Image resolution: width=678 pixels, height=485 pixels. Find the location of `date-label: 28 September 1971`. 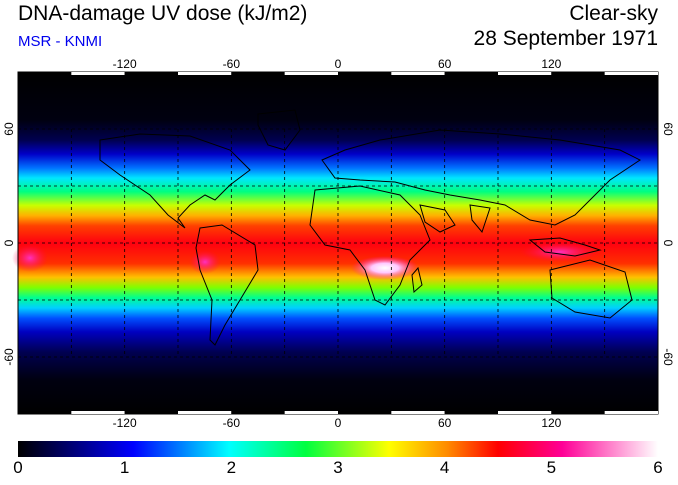

date-label: 28 September 1971 is located at coordinates (565, 38).